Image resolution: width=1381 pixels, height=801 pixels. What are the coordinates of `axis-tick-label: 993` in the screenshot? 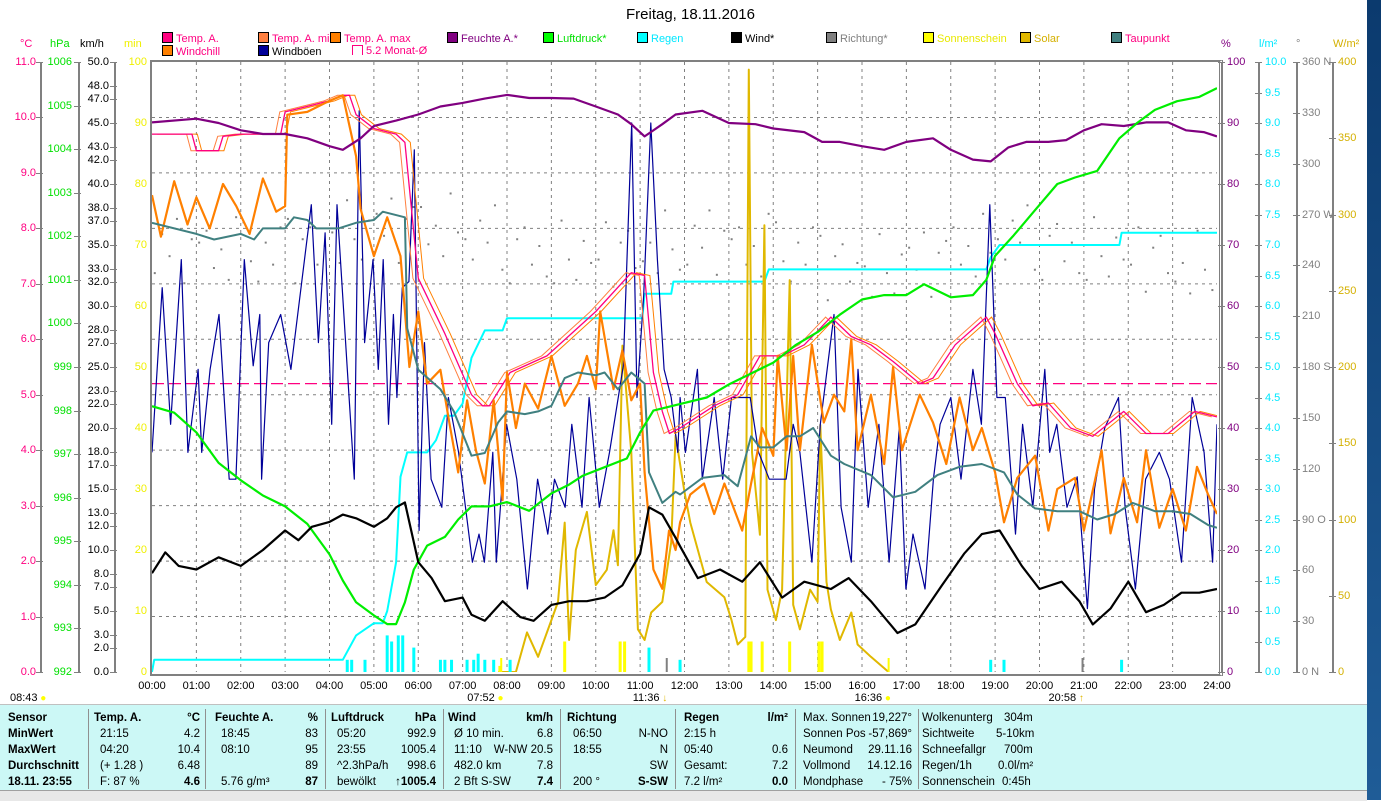 It's located at (62, 628).